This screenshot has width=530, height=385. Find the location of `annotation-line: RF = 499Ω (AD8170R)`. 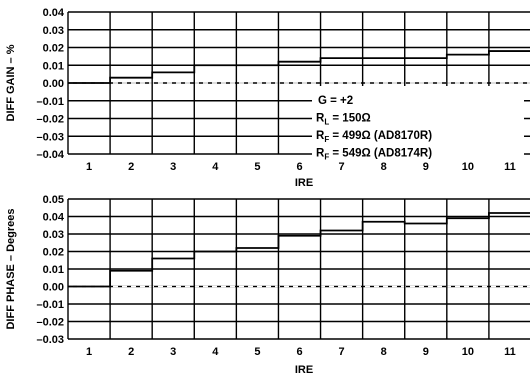

annotation-line: RF = 499Ω (AD8170R) is located at coordinates (374, 137).